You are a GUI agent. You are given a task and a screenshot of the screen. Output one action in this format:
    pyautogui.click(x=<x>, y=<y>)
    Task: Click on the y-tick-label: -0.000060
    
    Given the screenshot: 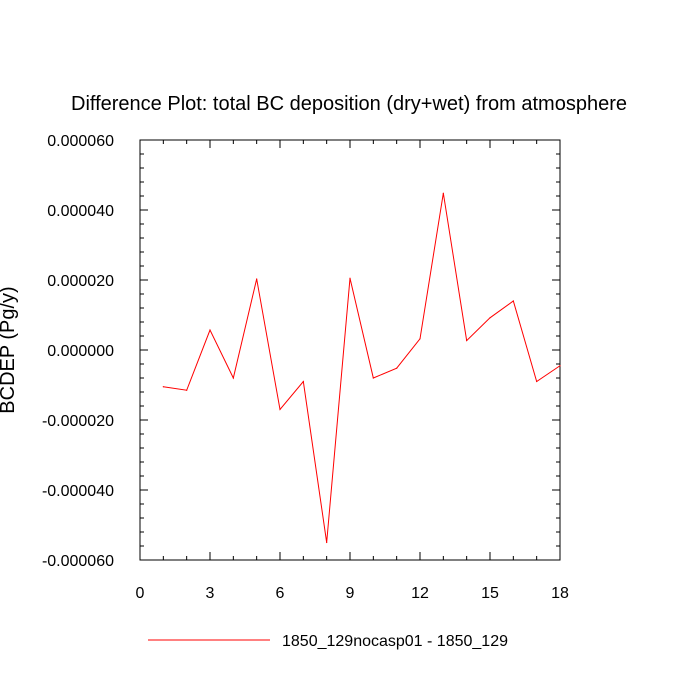 What is the action you would take?
    pyautogui.click(x=78, y=561)
    